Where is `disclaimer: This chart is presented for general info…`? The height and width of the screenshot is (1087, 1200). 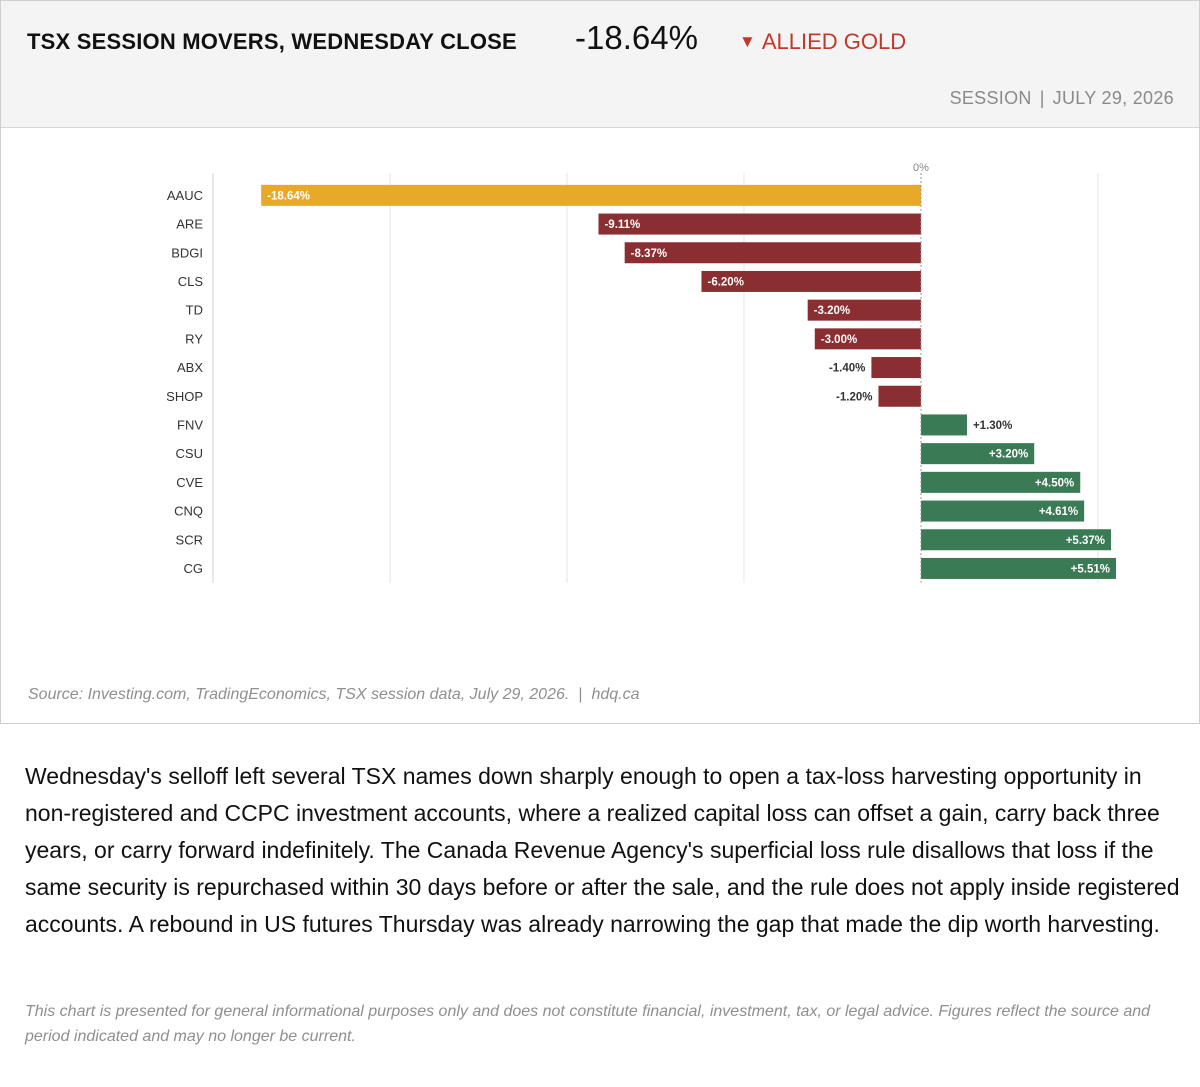 disclaimer: This chart is presented for general info… is located at coordinates (588, 1024).